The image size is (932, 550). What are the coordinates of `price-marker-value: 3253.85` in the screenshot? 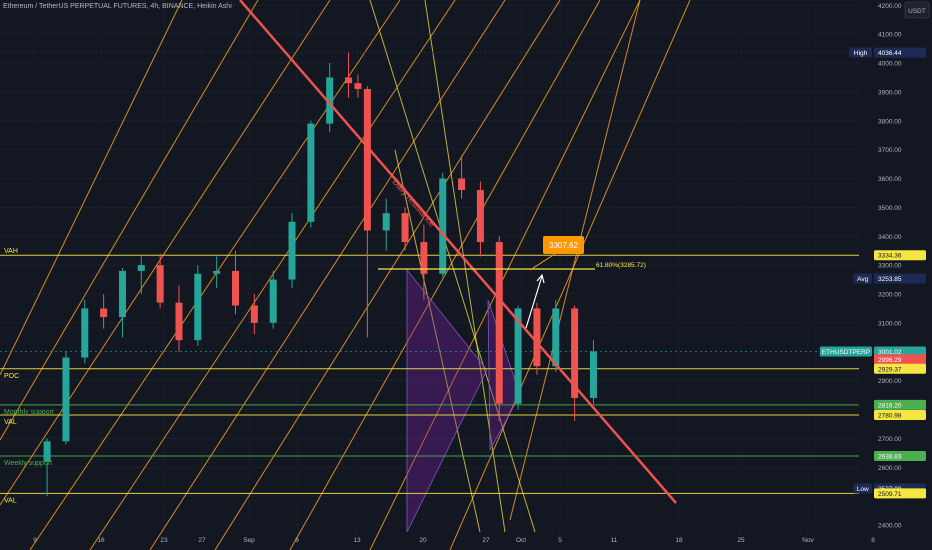 It's located at (890, 279).